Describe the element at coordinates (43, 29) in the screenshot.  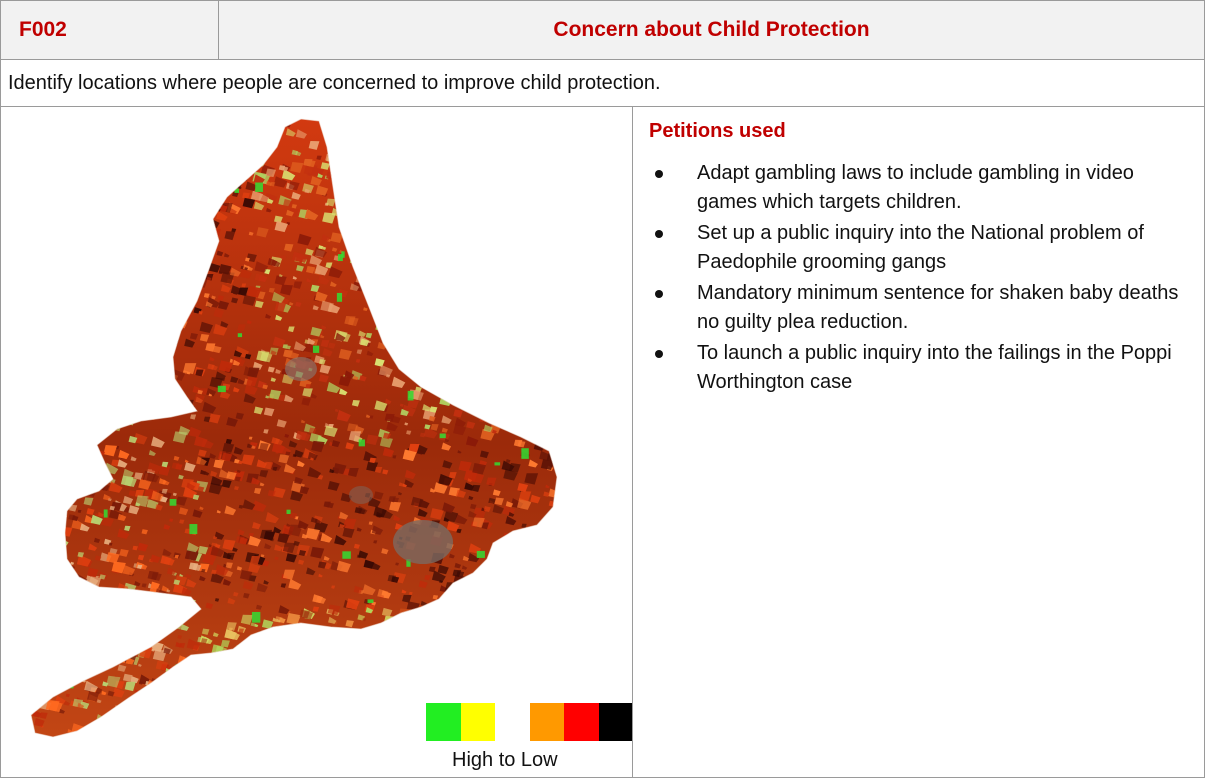
I see `feature-code: F002` at that location.